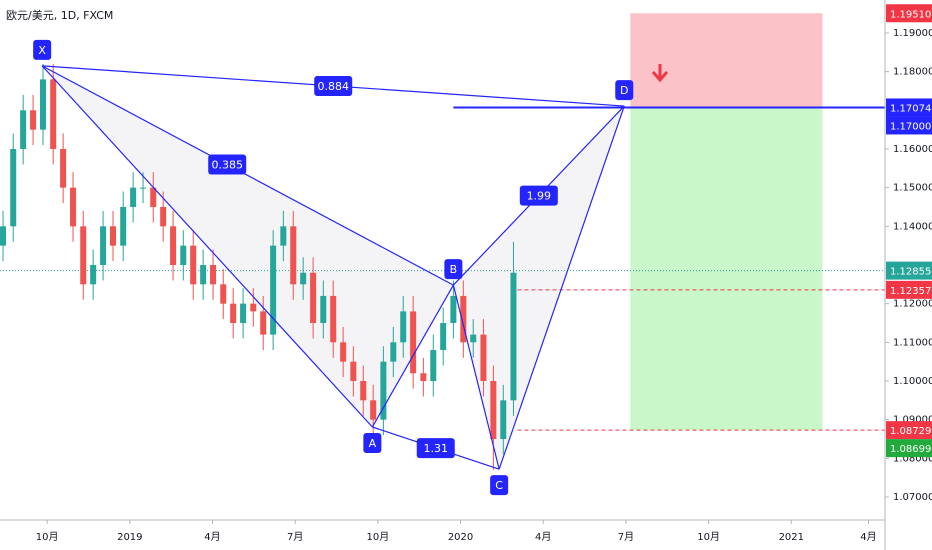 The image size is (932, 550). What do you see at coordinates (912, 420) in the screenshot?
I see `y-tick-label: 1.09000` at bounding box center [912, 420].